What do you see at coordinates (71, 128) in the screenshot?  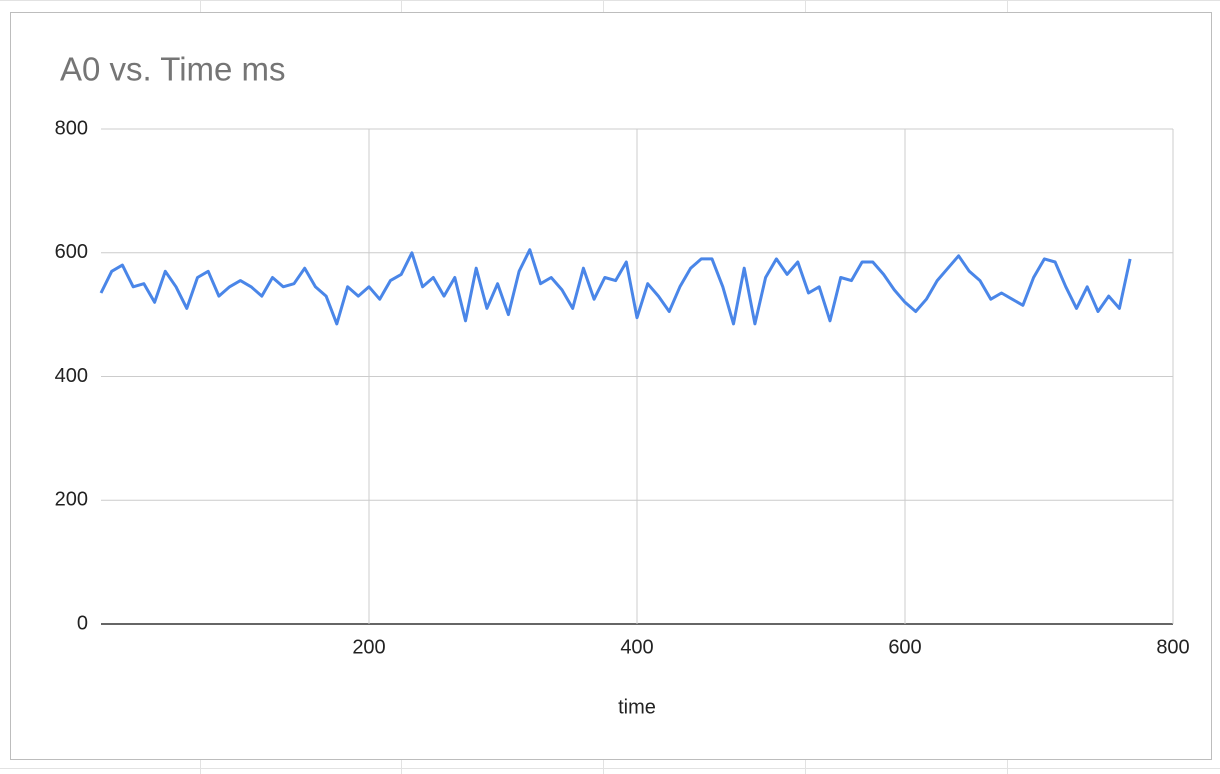 I see `y-tick-label: 800` at bounding box center [71, 128].